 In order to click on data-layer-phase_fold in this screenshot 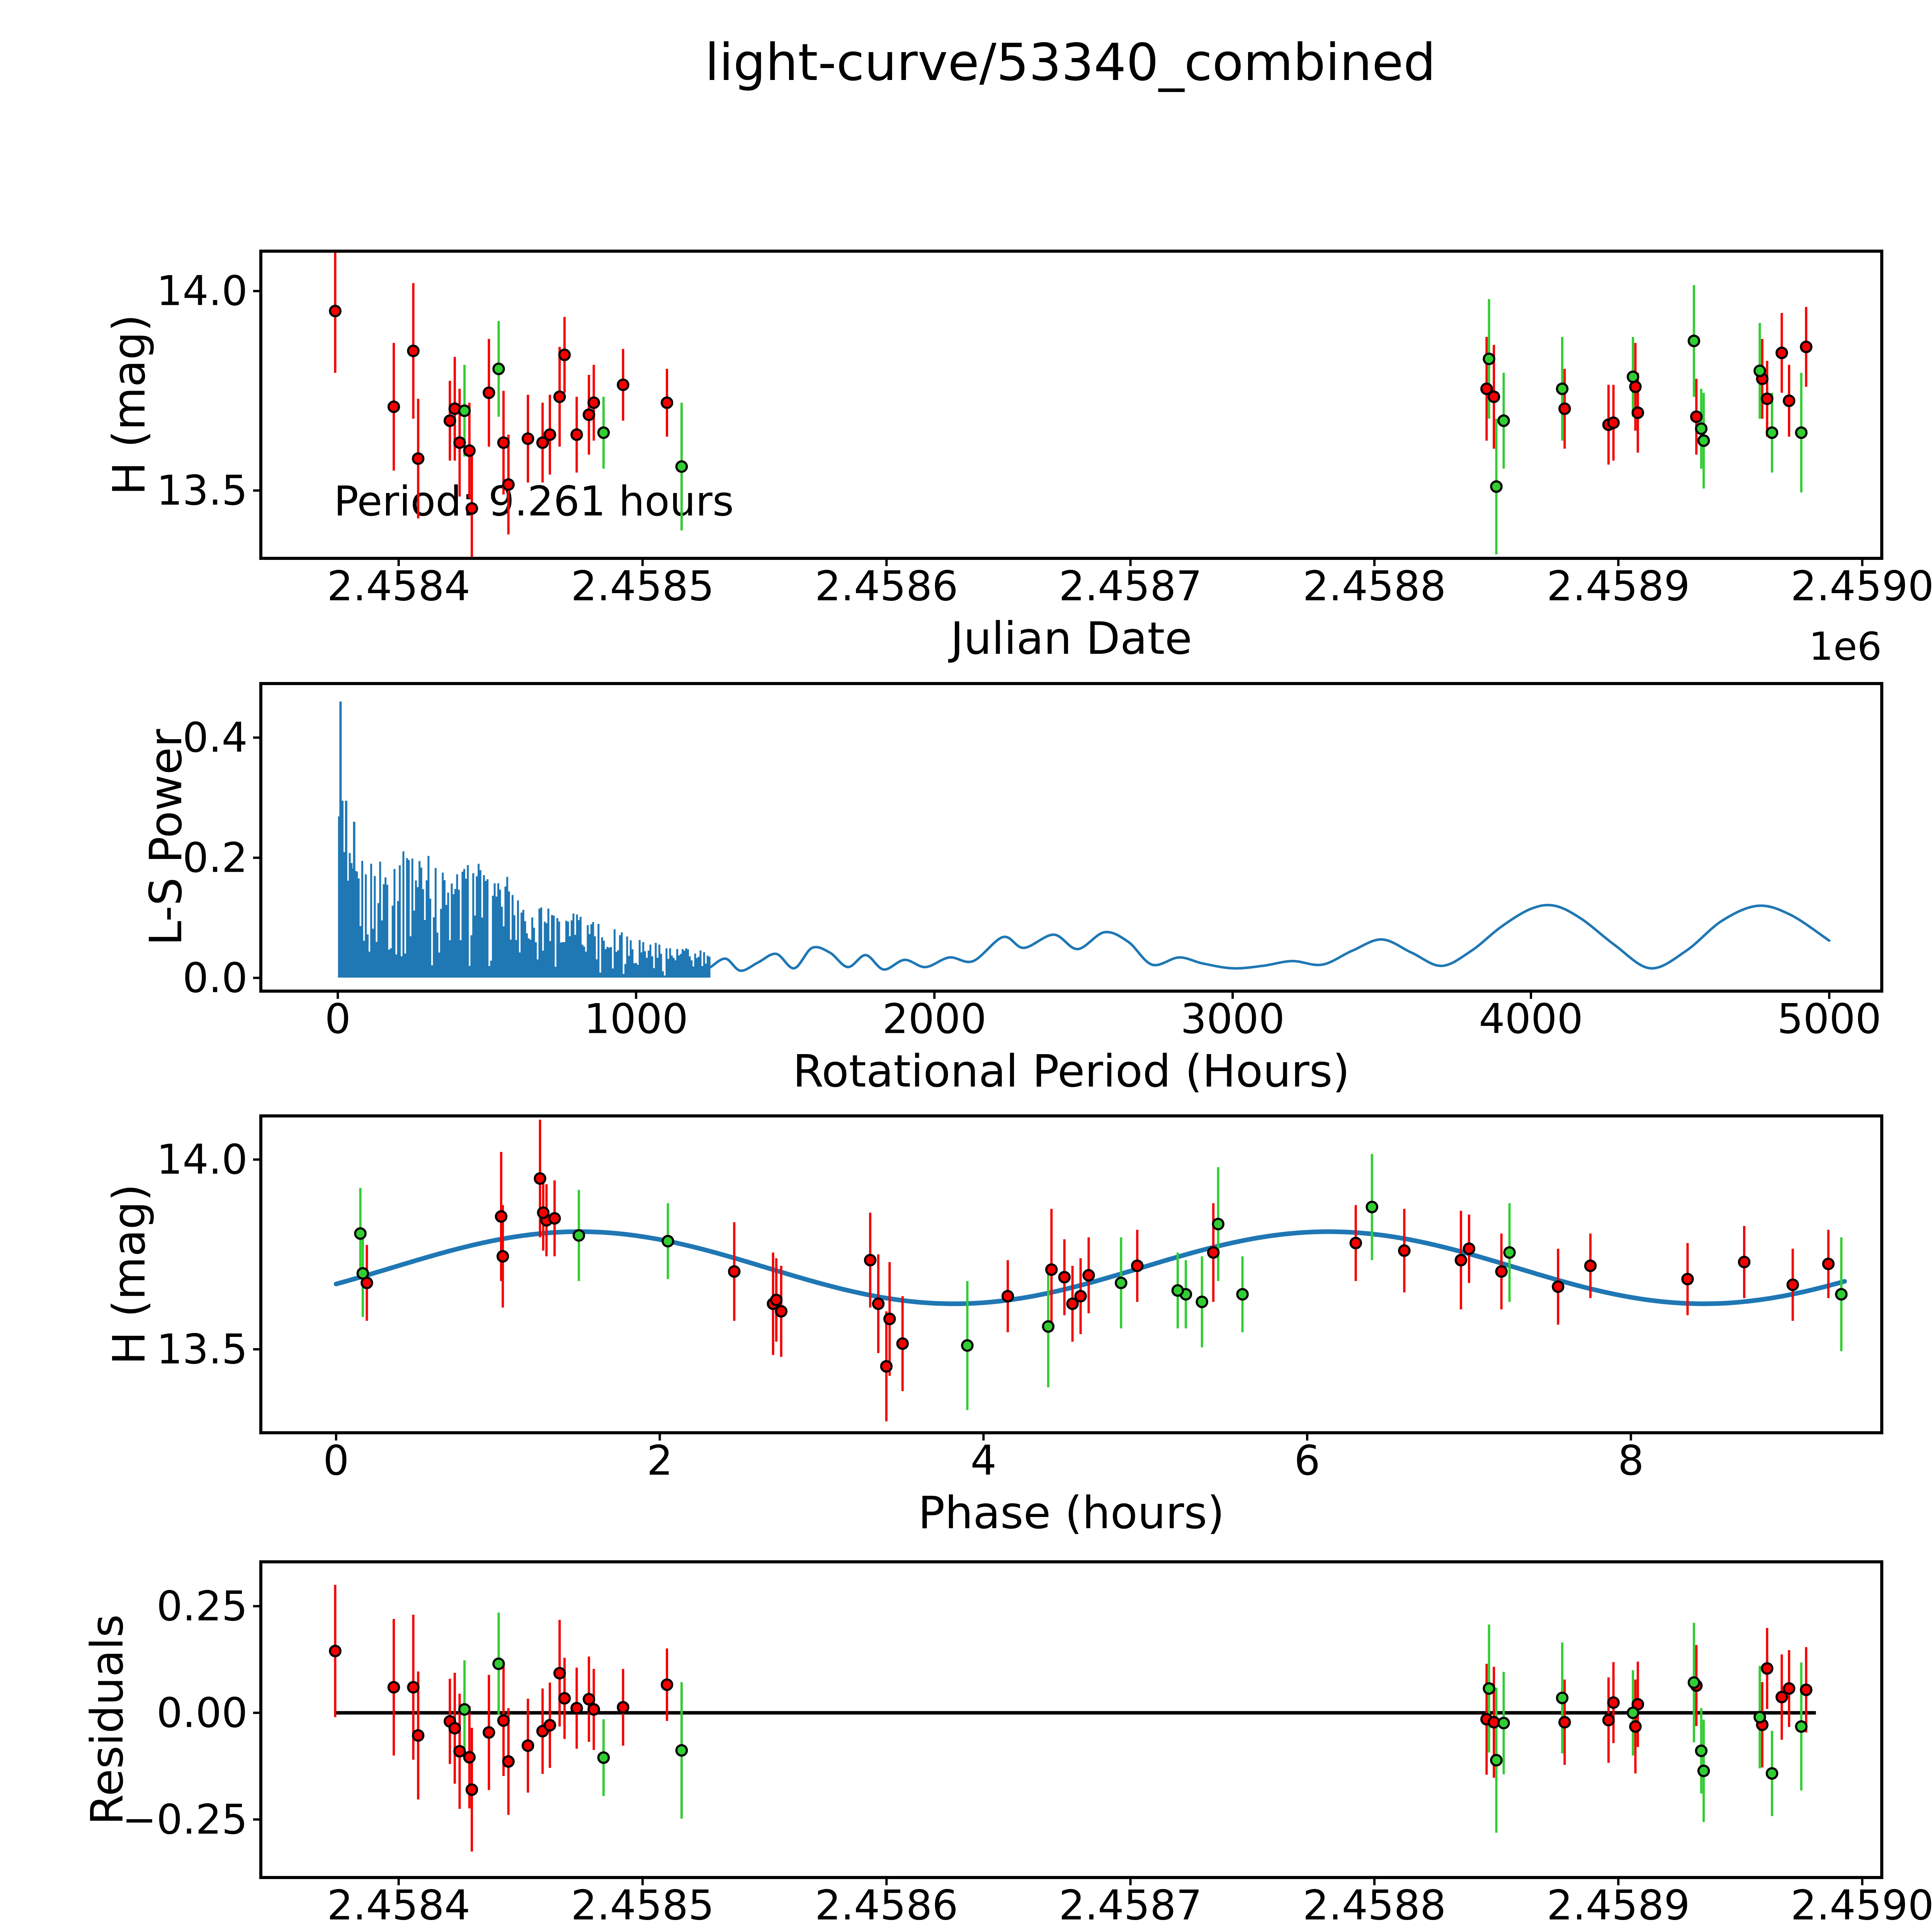, I will do `click(1091, 1270)`.